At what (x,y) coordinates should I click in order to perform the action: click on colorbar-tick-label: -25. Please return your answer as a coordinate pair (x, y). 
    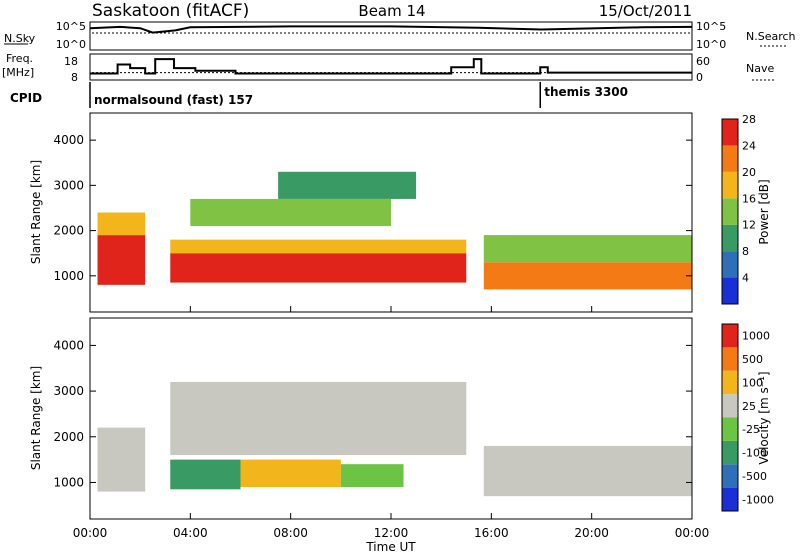
    Looking at the image, I should click on (751, 429).